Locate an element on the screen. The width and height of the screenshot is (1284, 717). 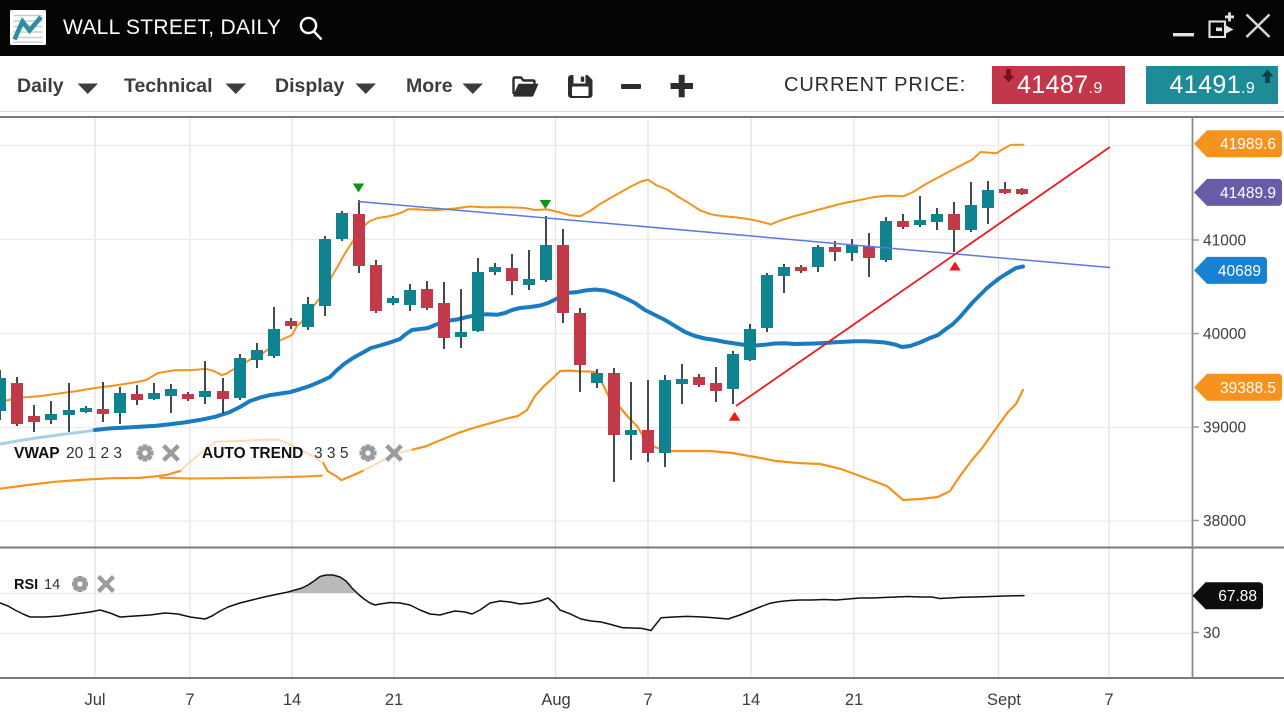
svg-text: Sept is located at coordinates (1004, 700).